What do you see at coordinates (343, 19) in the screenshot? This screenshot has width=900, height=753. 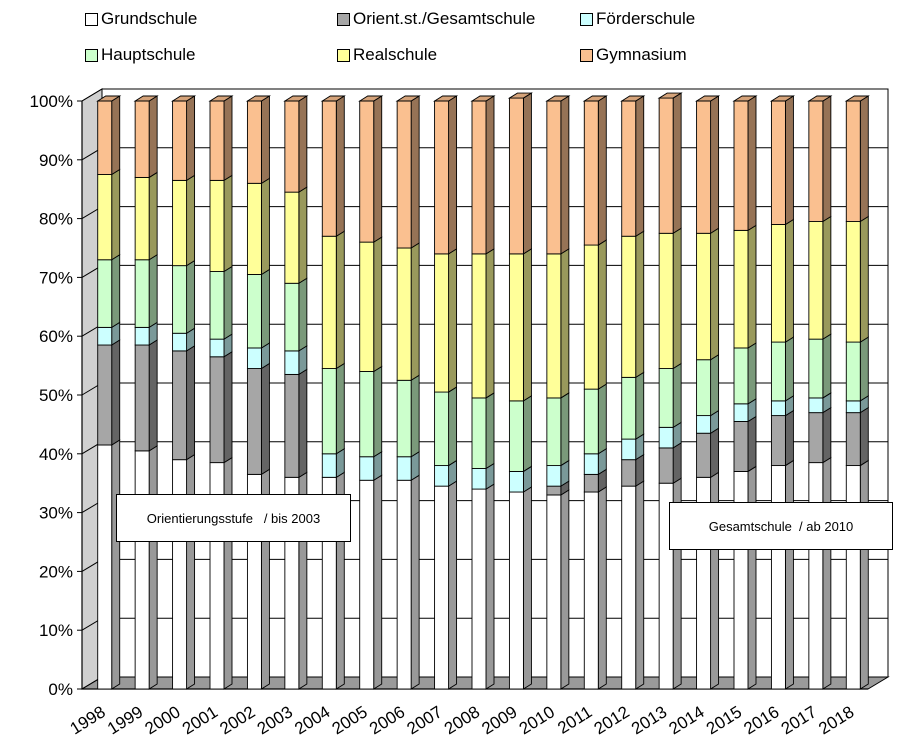 I see `legend-swatch-orientierungsstufe-gesamtschule` at bounding box center [343, 19].